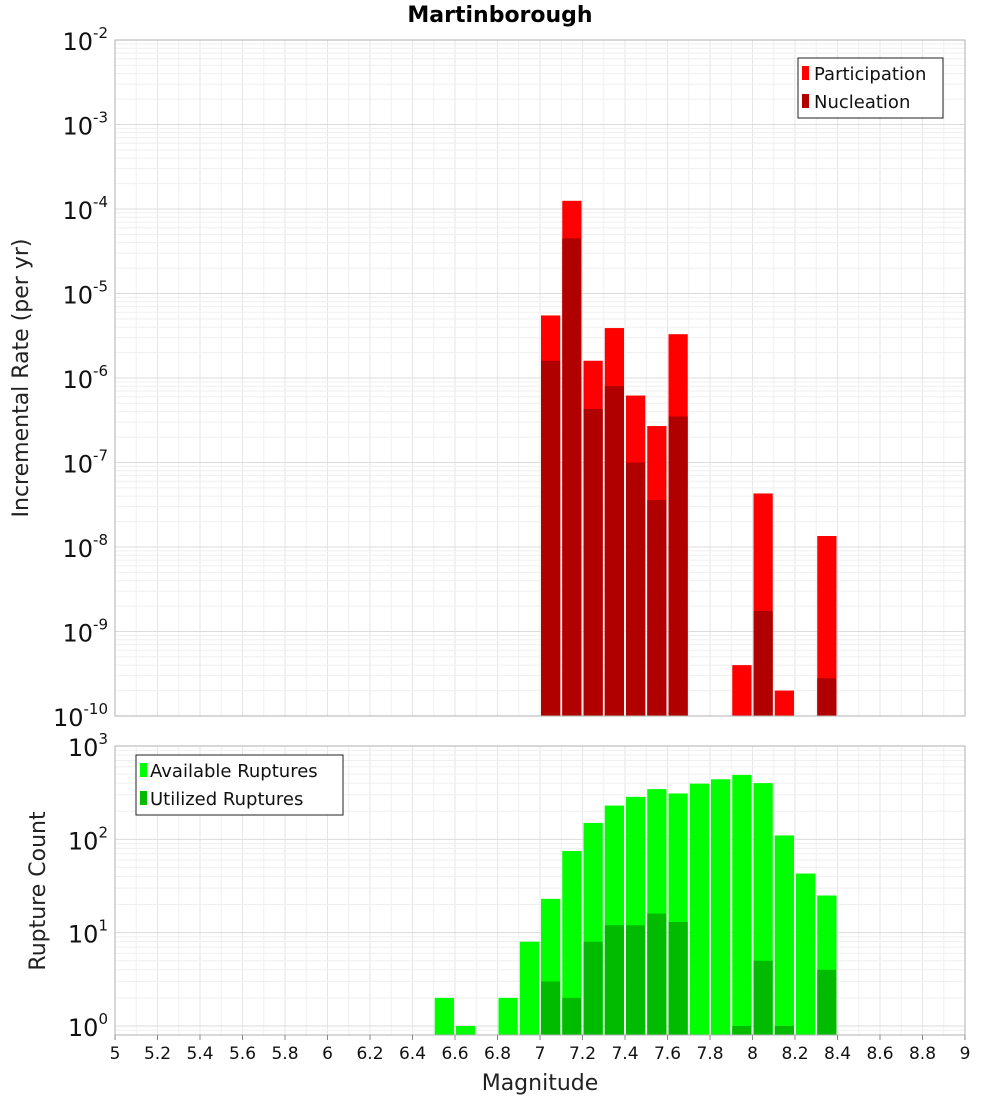 Image resolution: width=1000 pixels, height=1100 pixels. I want to click on y-tick-label: 10¹, so click(88, 933).